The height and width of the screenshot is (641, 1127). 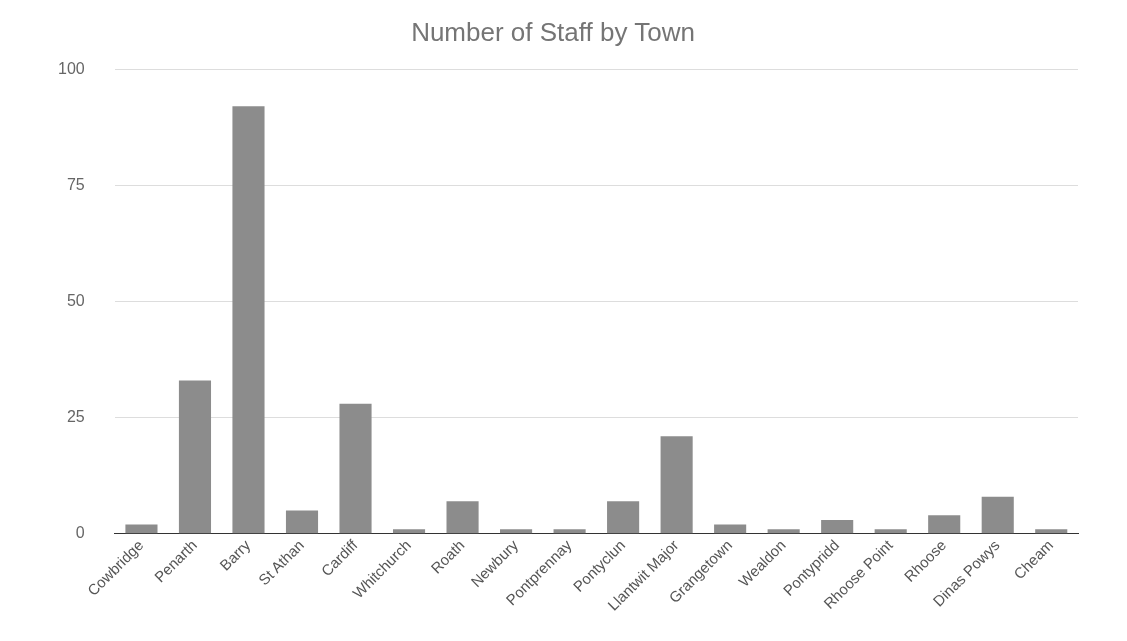 What do you see at coordinates (75, 417) in the screenshot?
I see `y-tick-label: 25` at bounding box center [75, 417].